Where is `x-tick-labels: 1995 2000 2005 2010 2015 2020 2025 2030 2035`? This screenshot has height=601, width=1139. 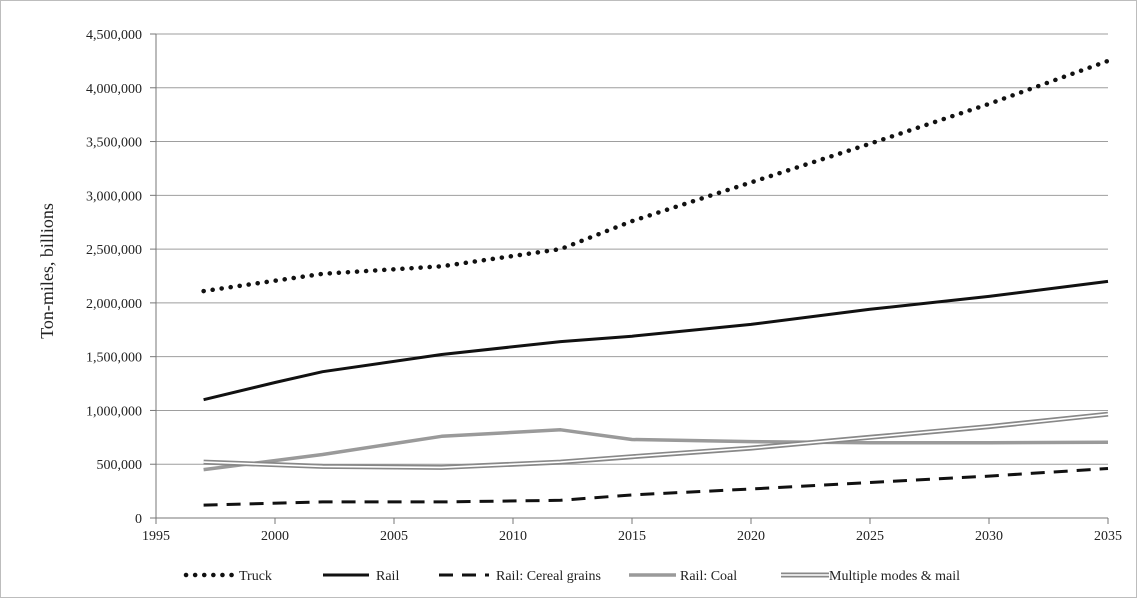 x-tick-labels: 1995 2000 2005 2010 2015 2020 2025 2030 2035 is located at coordinates (632, 536).